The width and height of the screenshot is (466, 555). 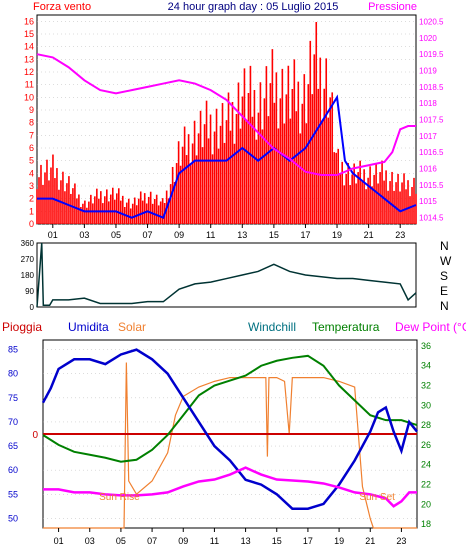 I want to click on lower-x-tick-label: 11, so click(x=214, y=541).